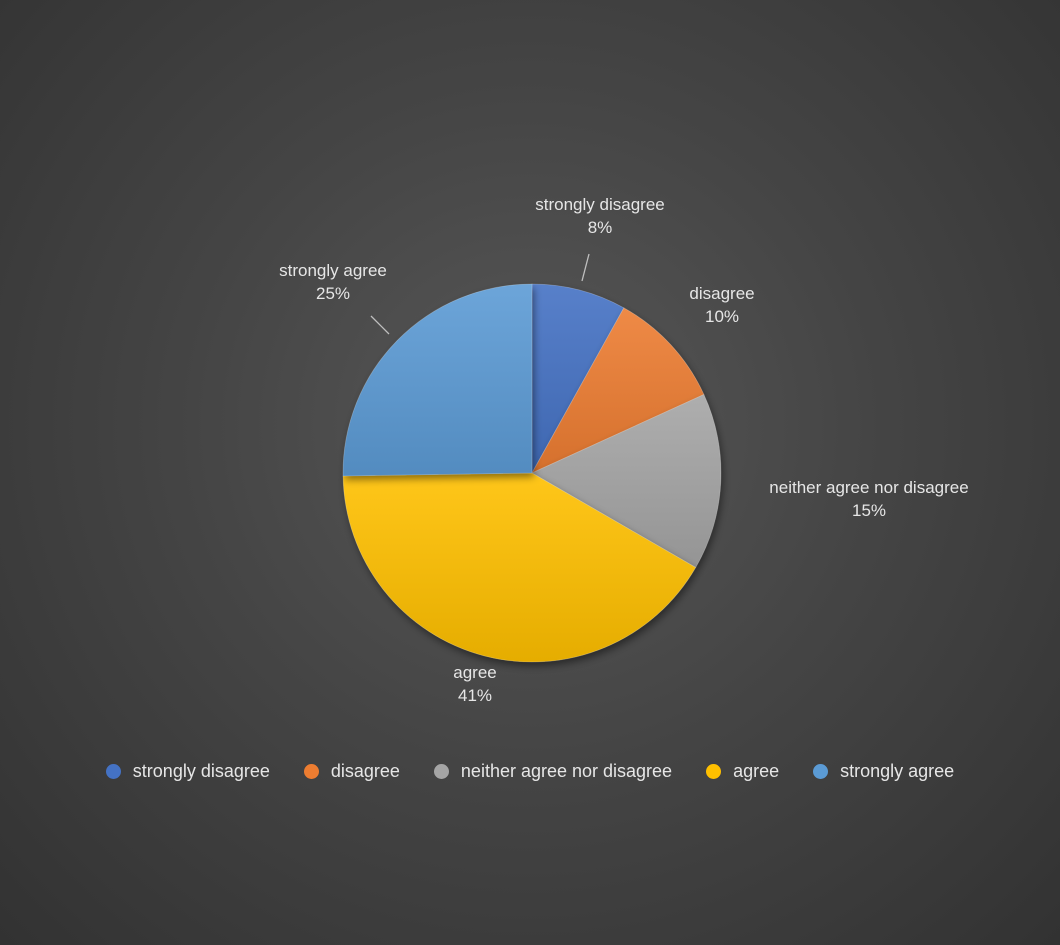 The height and width of the screenshot is (945, 1060). Describe the element at coordinates (333, 282) in the screenshot. I see `data-label-strongly-agree: strongly agree 25%` at that location.